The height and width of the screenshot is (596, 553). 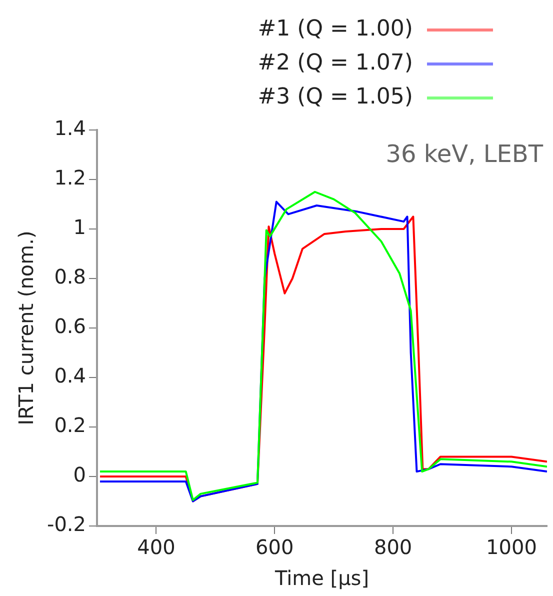 I want to click on y-tick-label: -0.2, so click(x=66, y=524).